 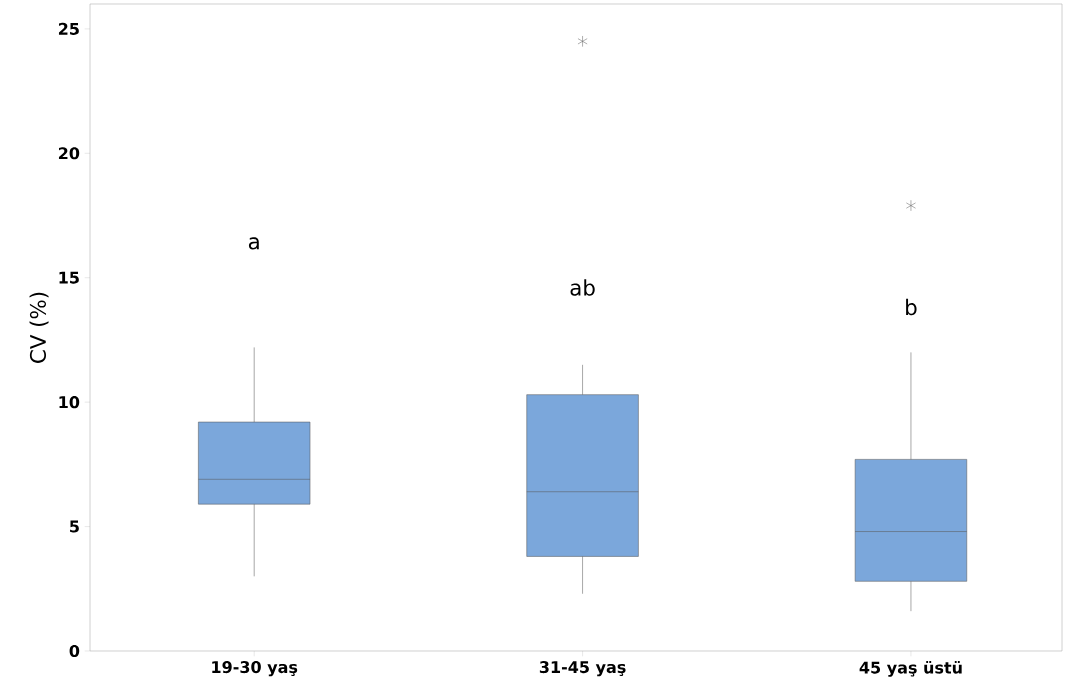 I want to click on y-tick-label: 5, so click(x=74, y=526).